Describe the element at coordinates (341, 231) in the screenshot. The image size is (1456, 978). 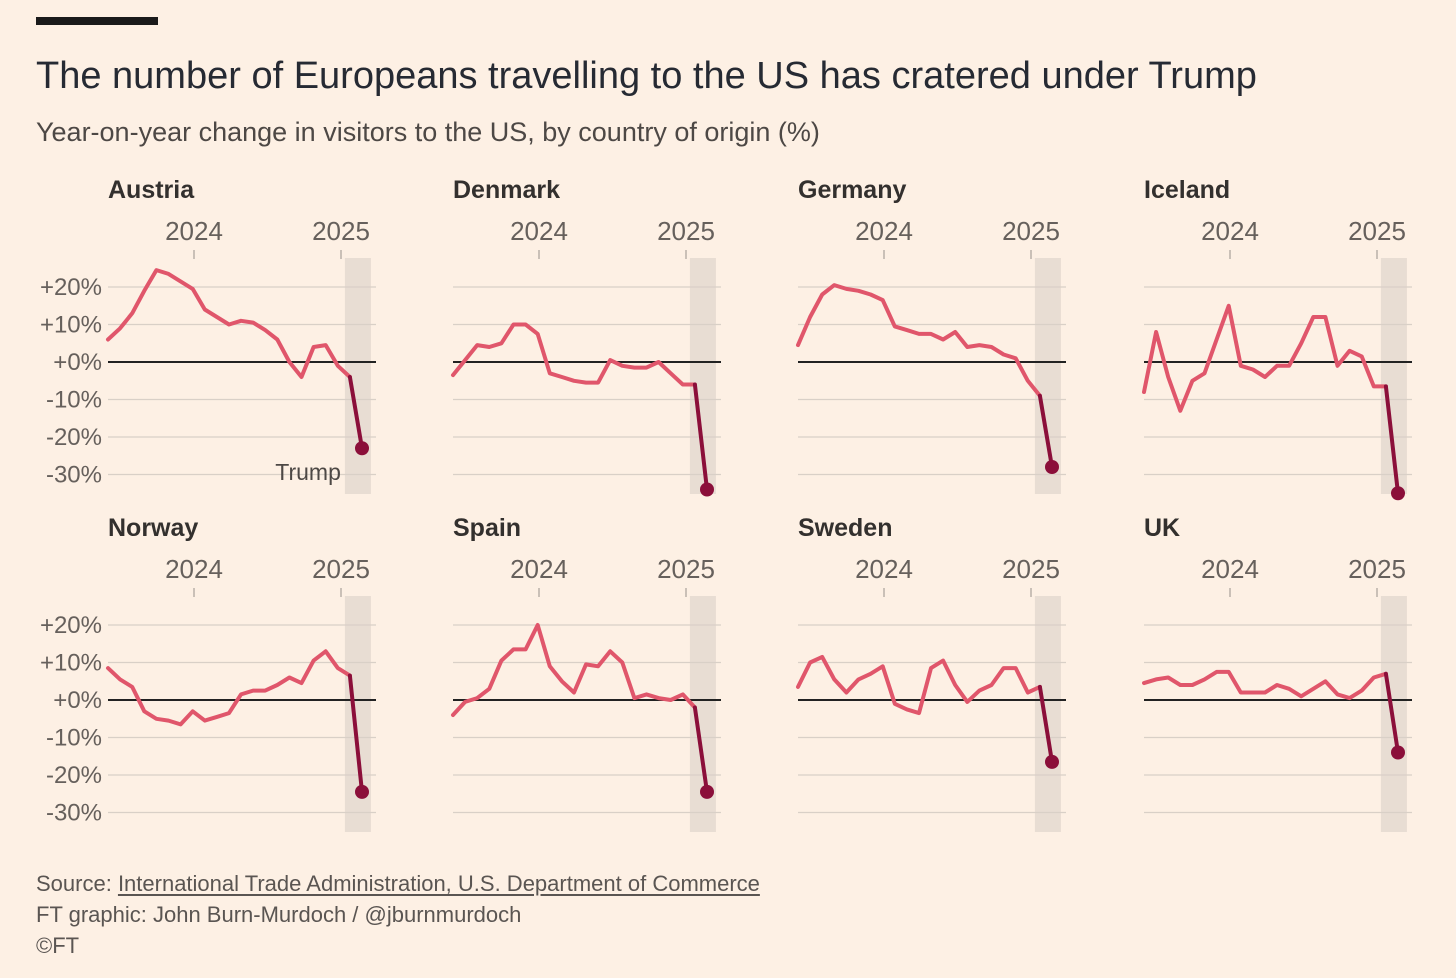
I see `austria-x-tick-label-2025: 2025` at that location.